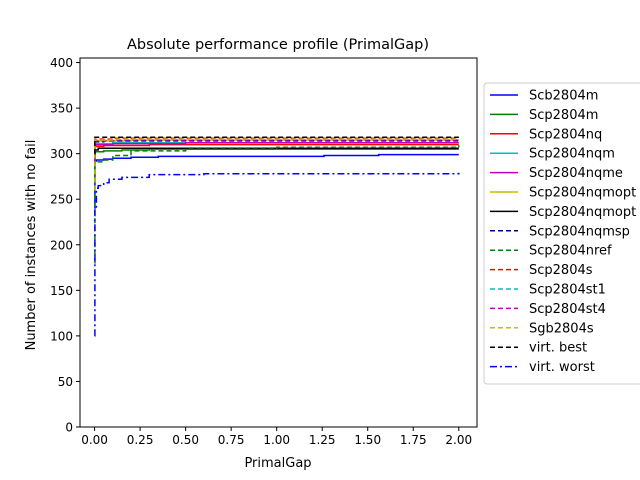  I want to click on y-tick-label: 300, so click(61, 154).